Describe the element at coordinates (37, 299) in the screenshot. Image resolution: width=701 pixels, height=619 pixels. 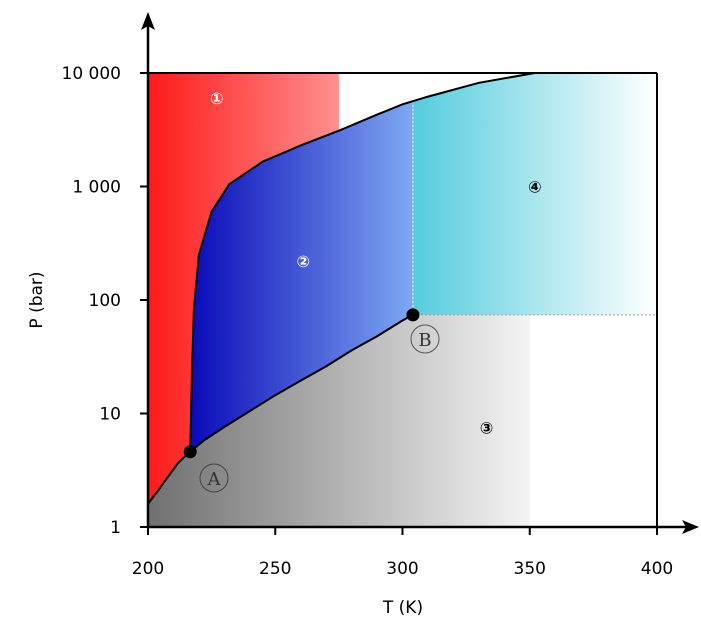
I see `y-axis-title: P (bar)` at that location.